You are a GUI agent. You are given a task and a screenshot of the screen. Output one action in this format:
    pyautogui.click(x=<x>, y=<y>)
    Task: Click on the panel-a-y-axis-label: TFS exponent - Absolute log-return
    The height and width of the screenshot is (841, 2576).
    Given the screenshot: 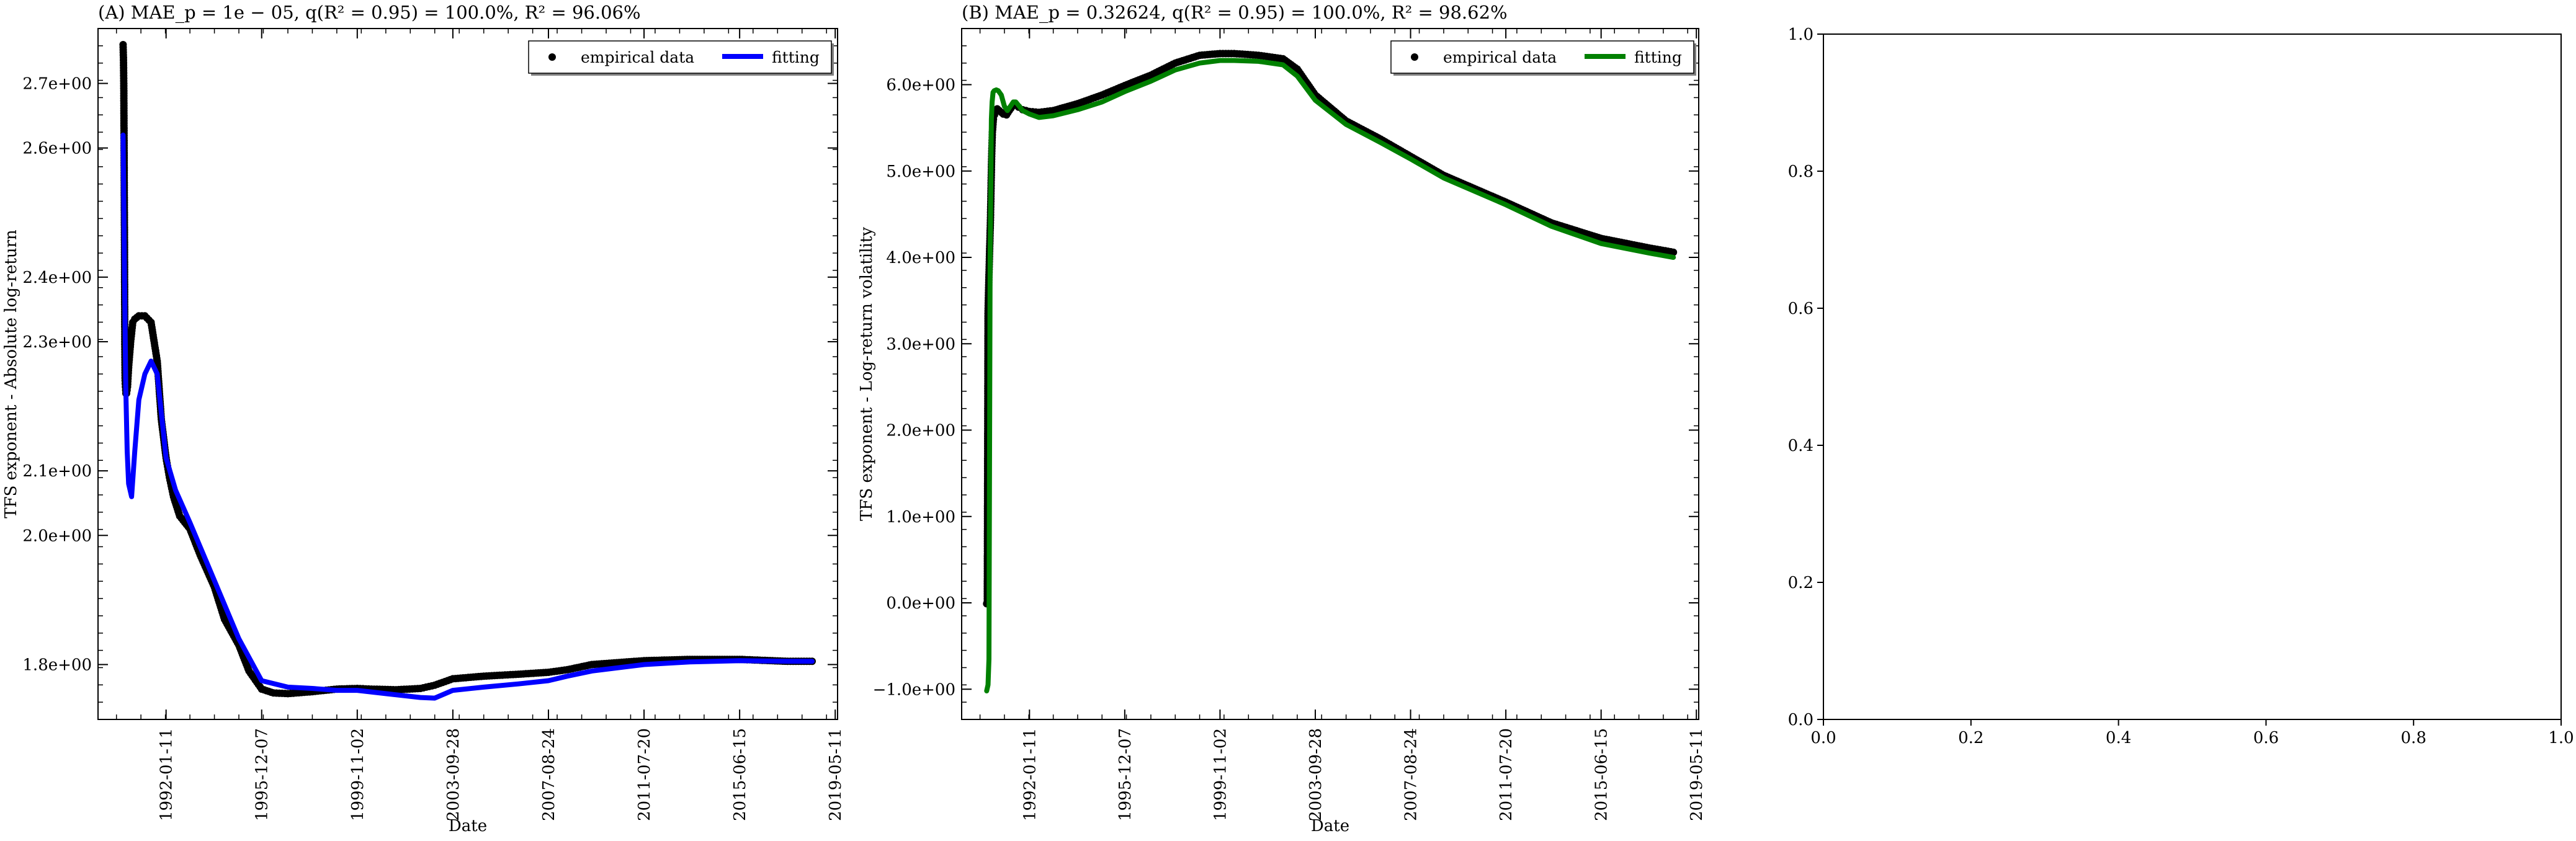 What is the action you would take?
    pyautogui.click(x=11, y=373)
    